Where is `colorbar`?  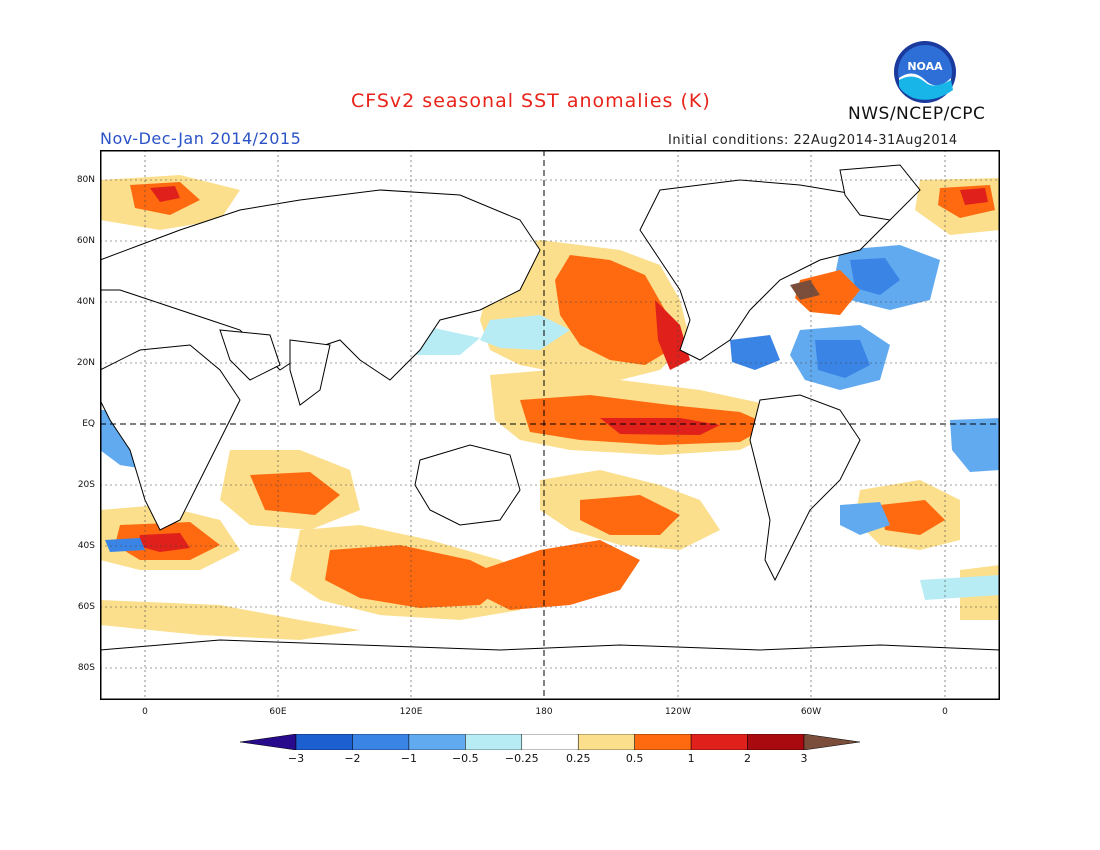 colorbar is located at coordinates (550, 742).